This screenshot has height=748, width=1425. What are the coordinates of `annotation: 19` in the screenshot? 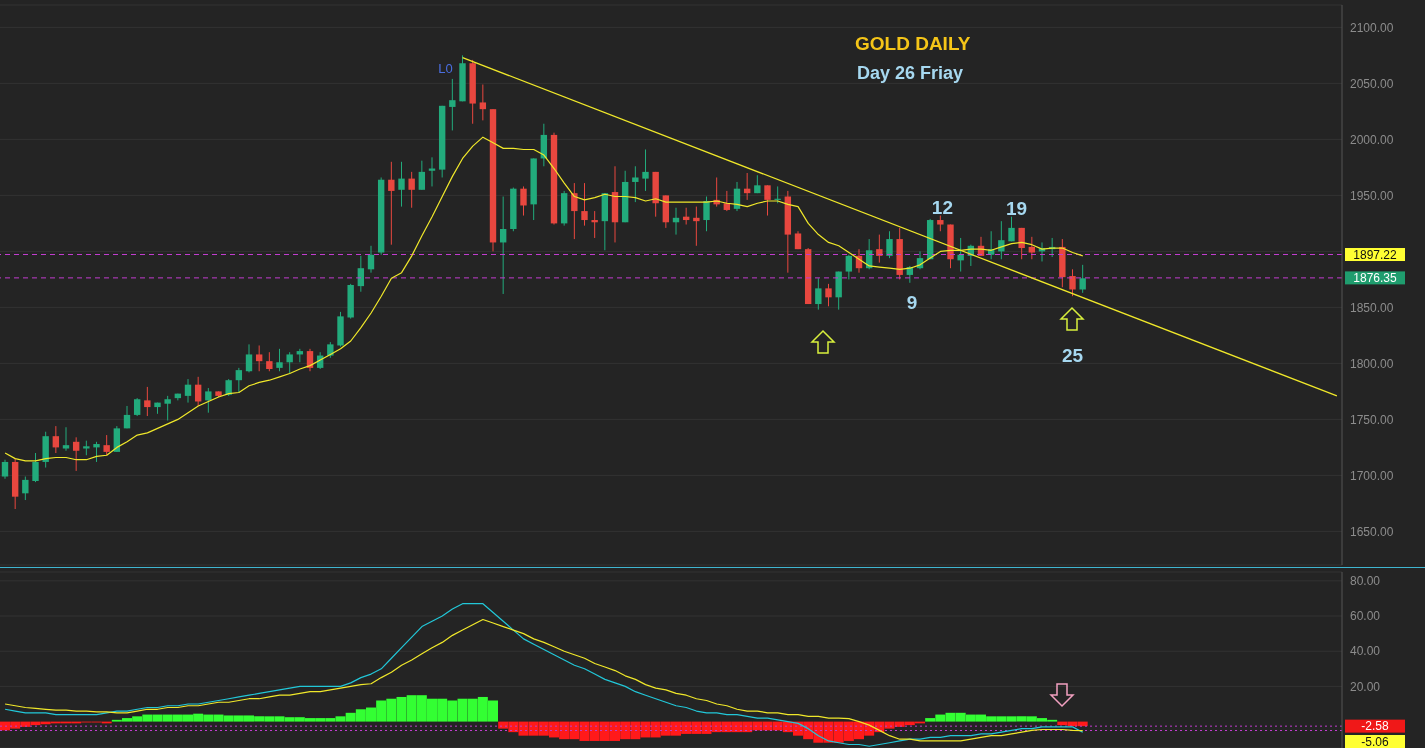 It's located at (1017, 208).